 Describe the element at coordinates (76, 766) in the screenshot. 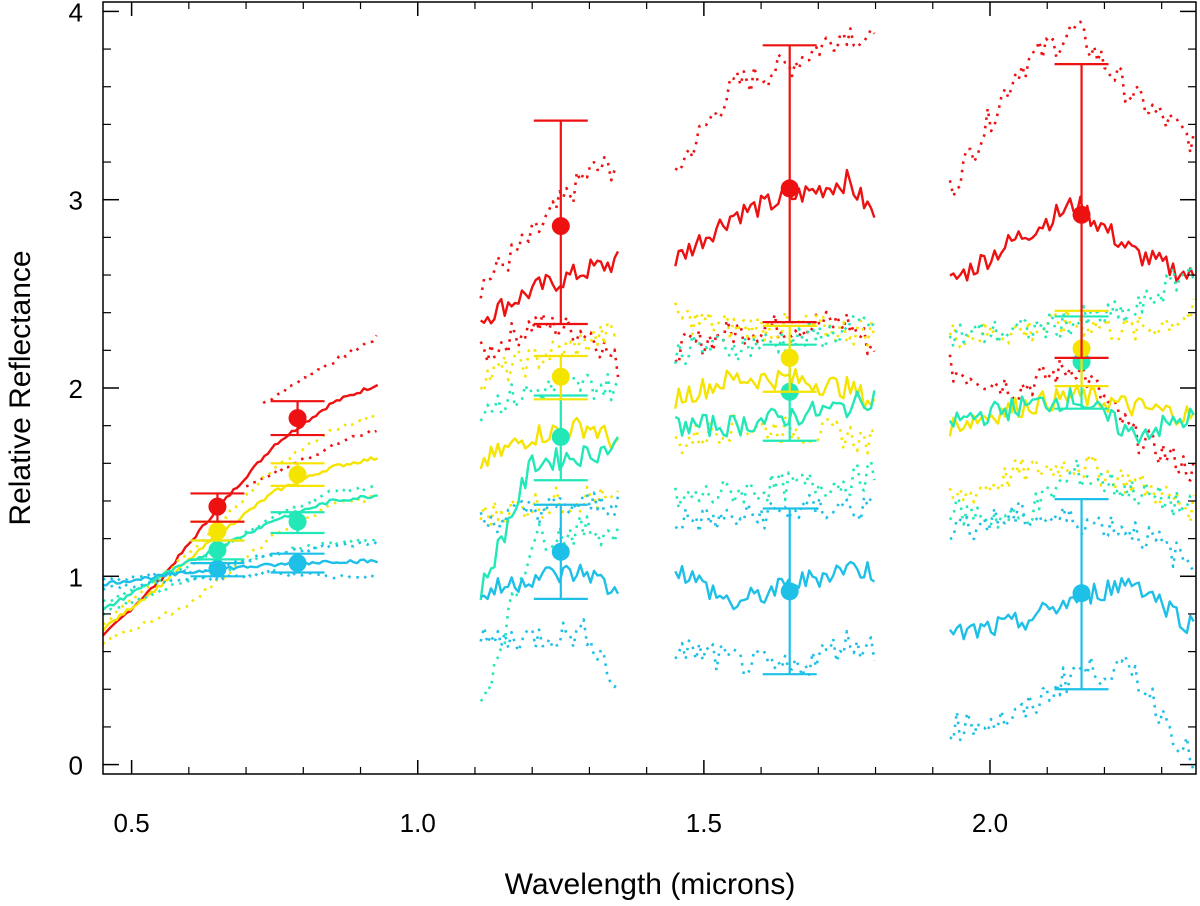

I see `y-tick-label: 0` at that location.